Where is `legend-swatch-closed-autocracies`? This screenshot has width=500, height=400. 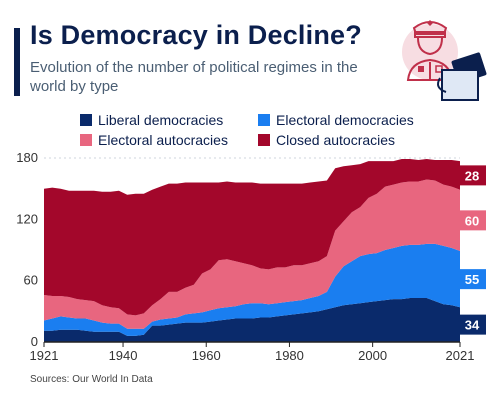
legend-swatch-closed-autocracies is located at coordinates (264, 140).